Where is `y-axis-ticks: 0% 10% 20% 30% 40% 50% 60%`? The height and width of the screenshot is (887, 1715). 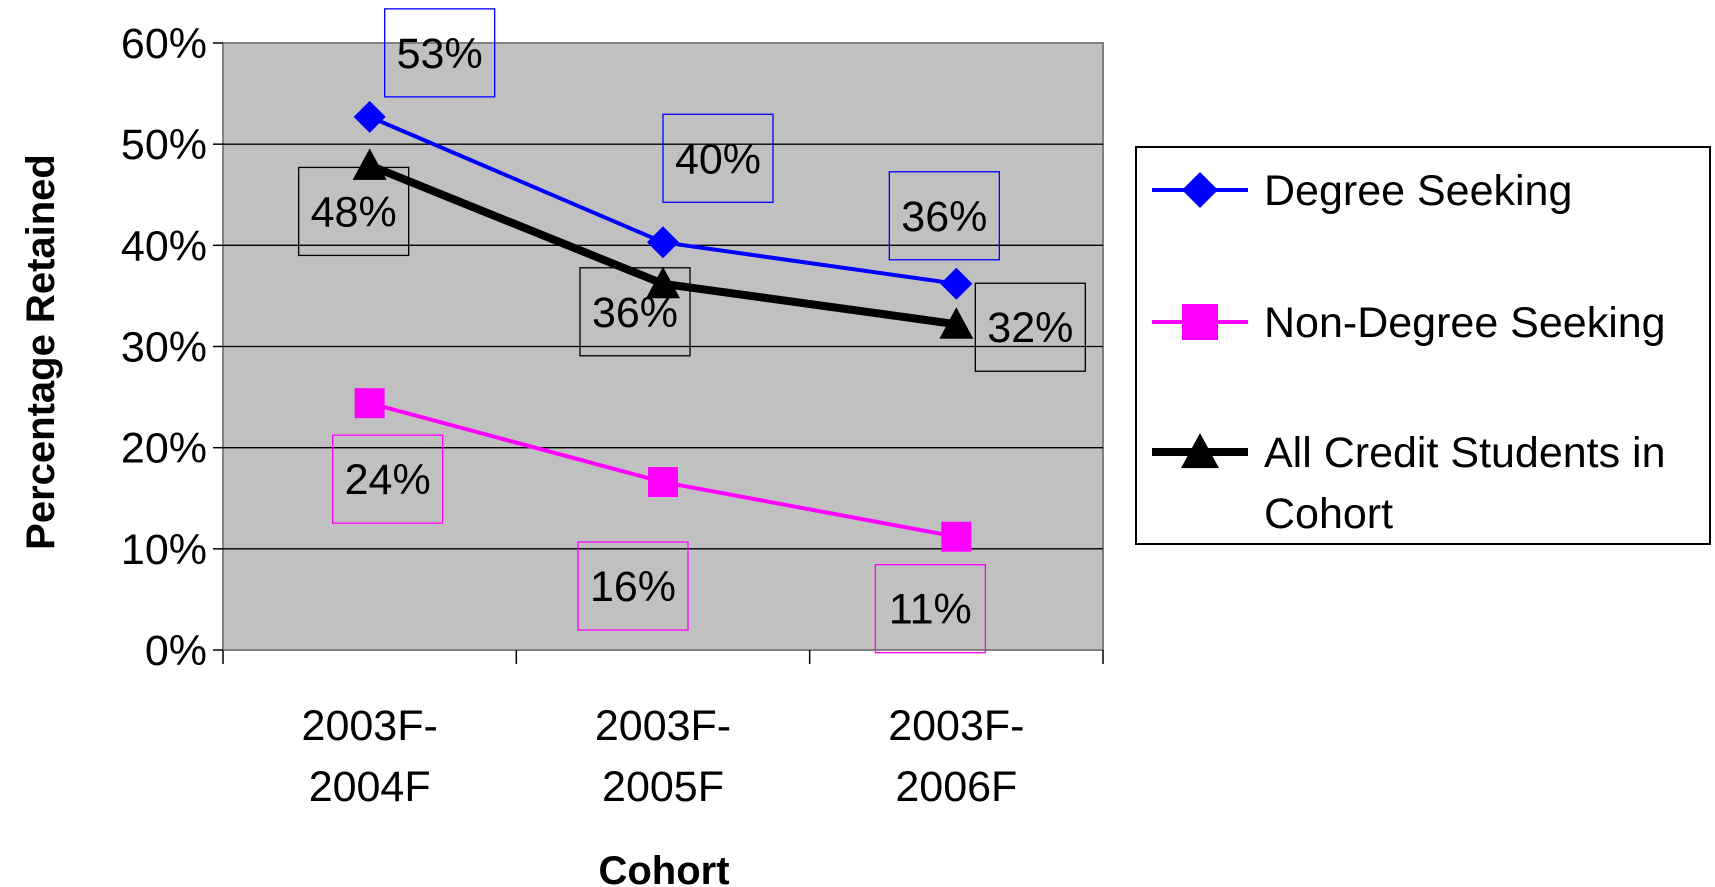 y-axis-ticks: 0% 10% 20% 30% 40% 50% 60% is located at coordinates (172, 347).